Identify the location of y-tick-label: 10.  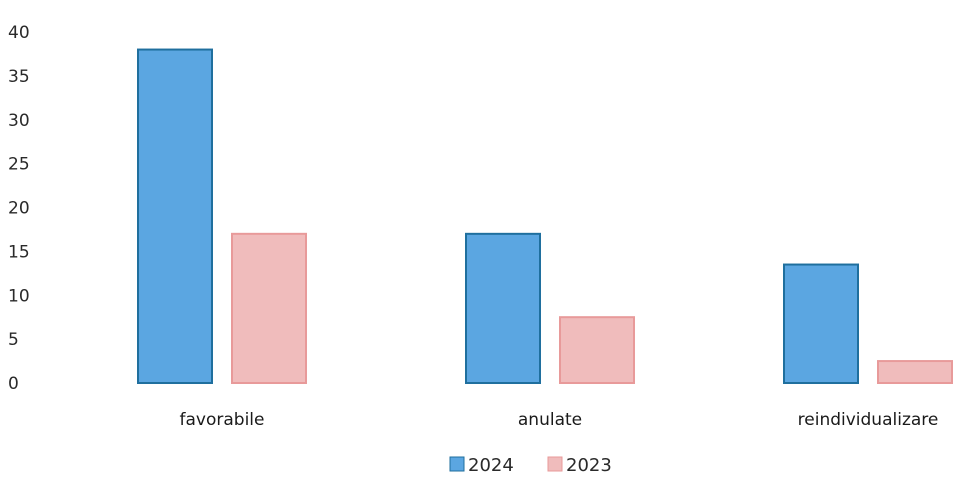
(19, 296).